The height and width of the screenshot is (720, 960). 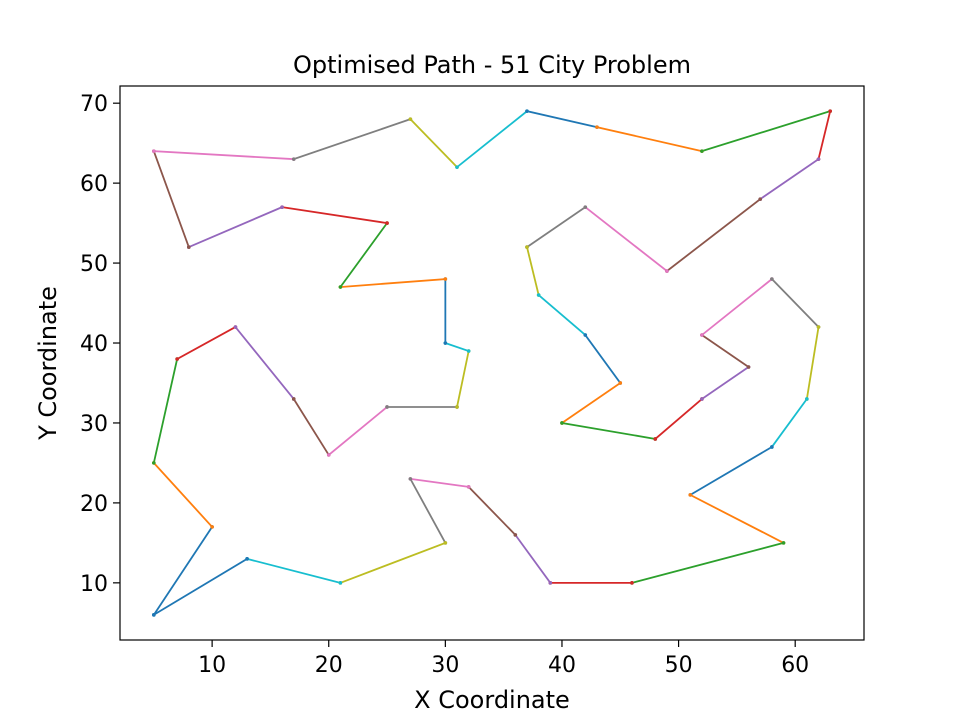 What do you see at coordinates (679, 665) in the screenshot?
I see `x-tick-label: 50` at bounding box center [679, 665].